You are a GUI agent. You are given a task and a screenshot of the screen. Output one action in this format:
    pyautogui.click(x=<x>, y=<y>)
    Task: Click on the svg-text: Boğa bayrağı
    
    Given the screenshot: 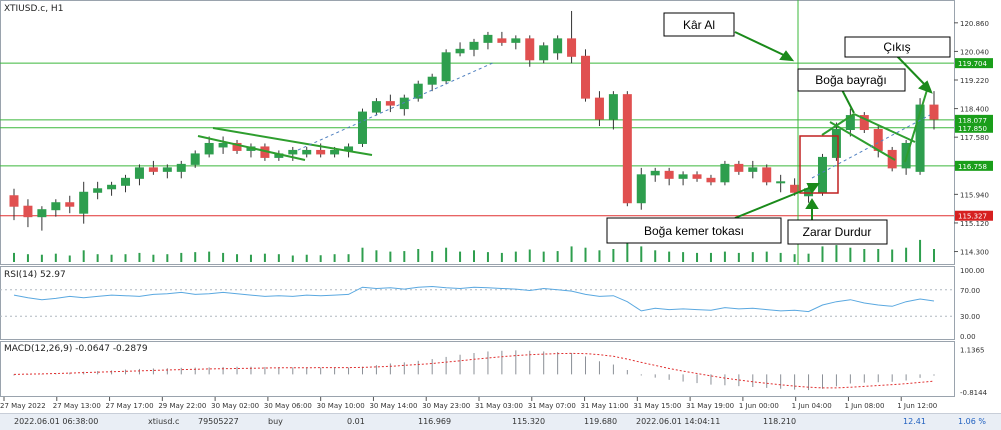 What is the action you would take?
    pyautogui.click(x=850, y=80)
    